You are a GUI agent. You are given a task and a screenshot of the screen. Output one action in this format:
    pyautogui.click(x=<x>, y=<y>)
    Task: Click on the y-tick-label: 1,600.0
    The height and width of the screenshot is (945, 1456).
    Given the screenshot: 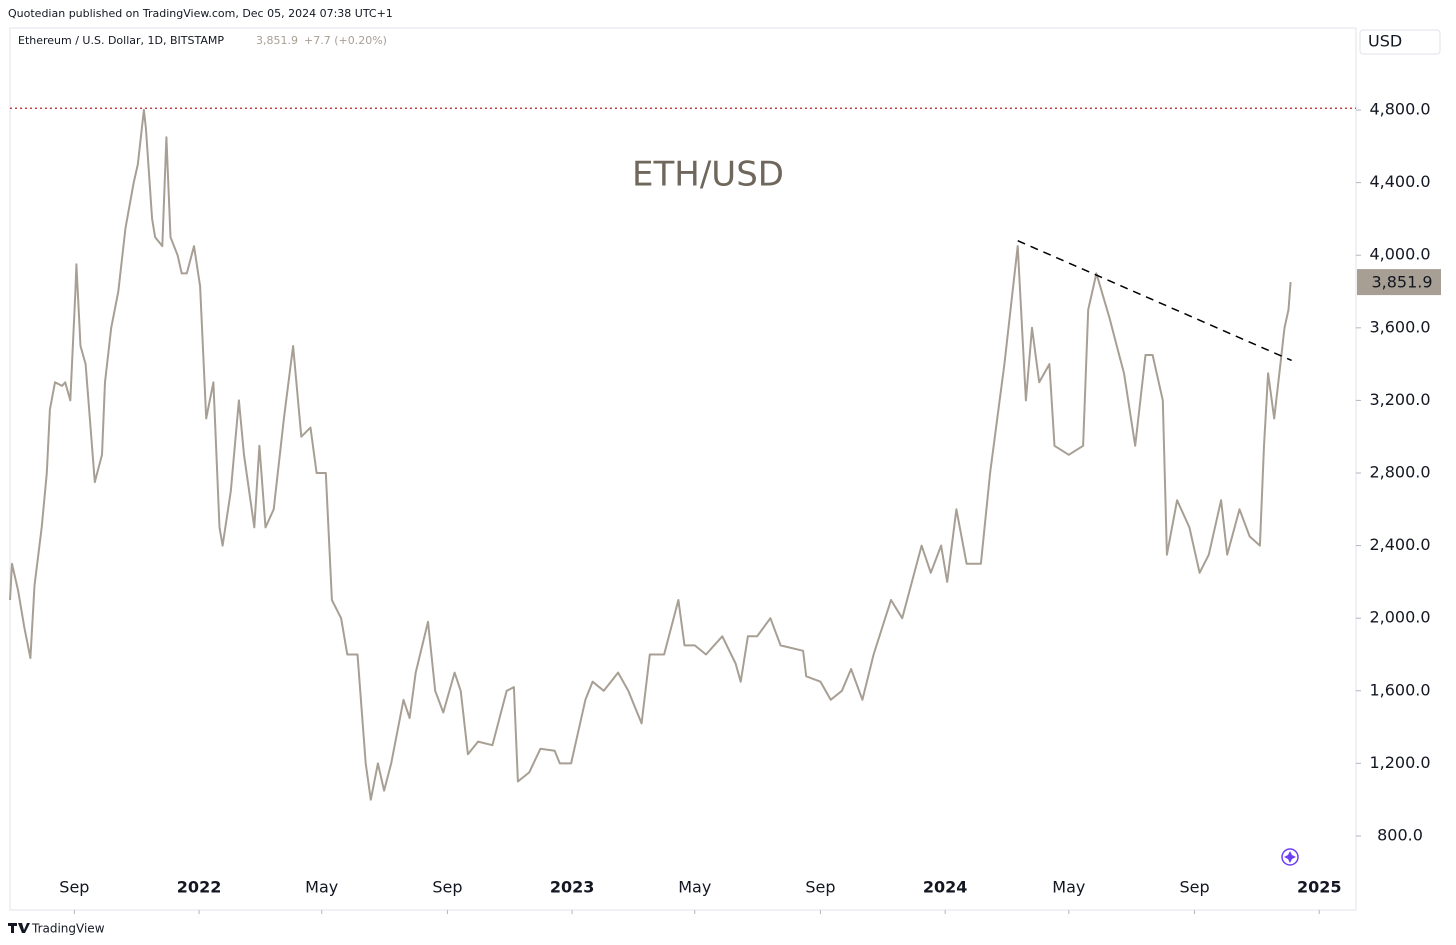 What is the action you would take?
    pyautogui.click(x=1399, y=689)
    